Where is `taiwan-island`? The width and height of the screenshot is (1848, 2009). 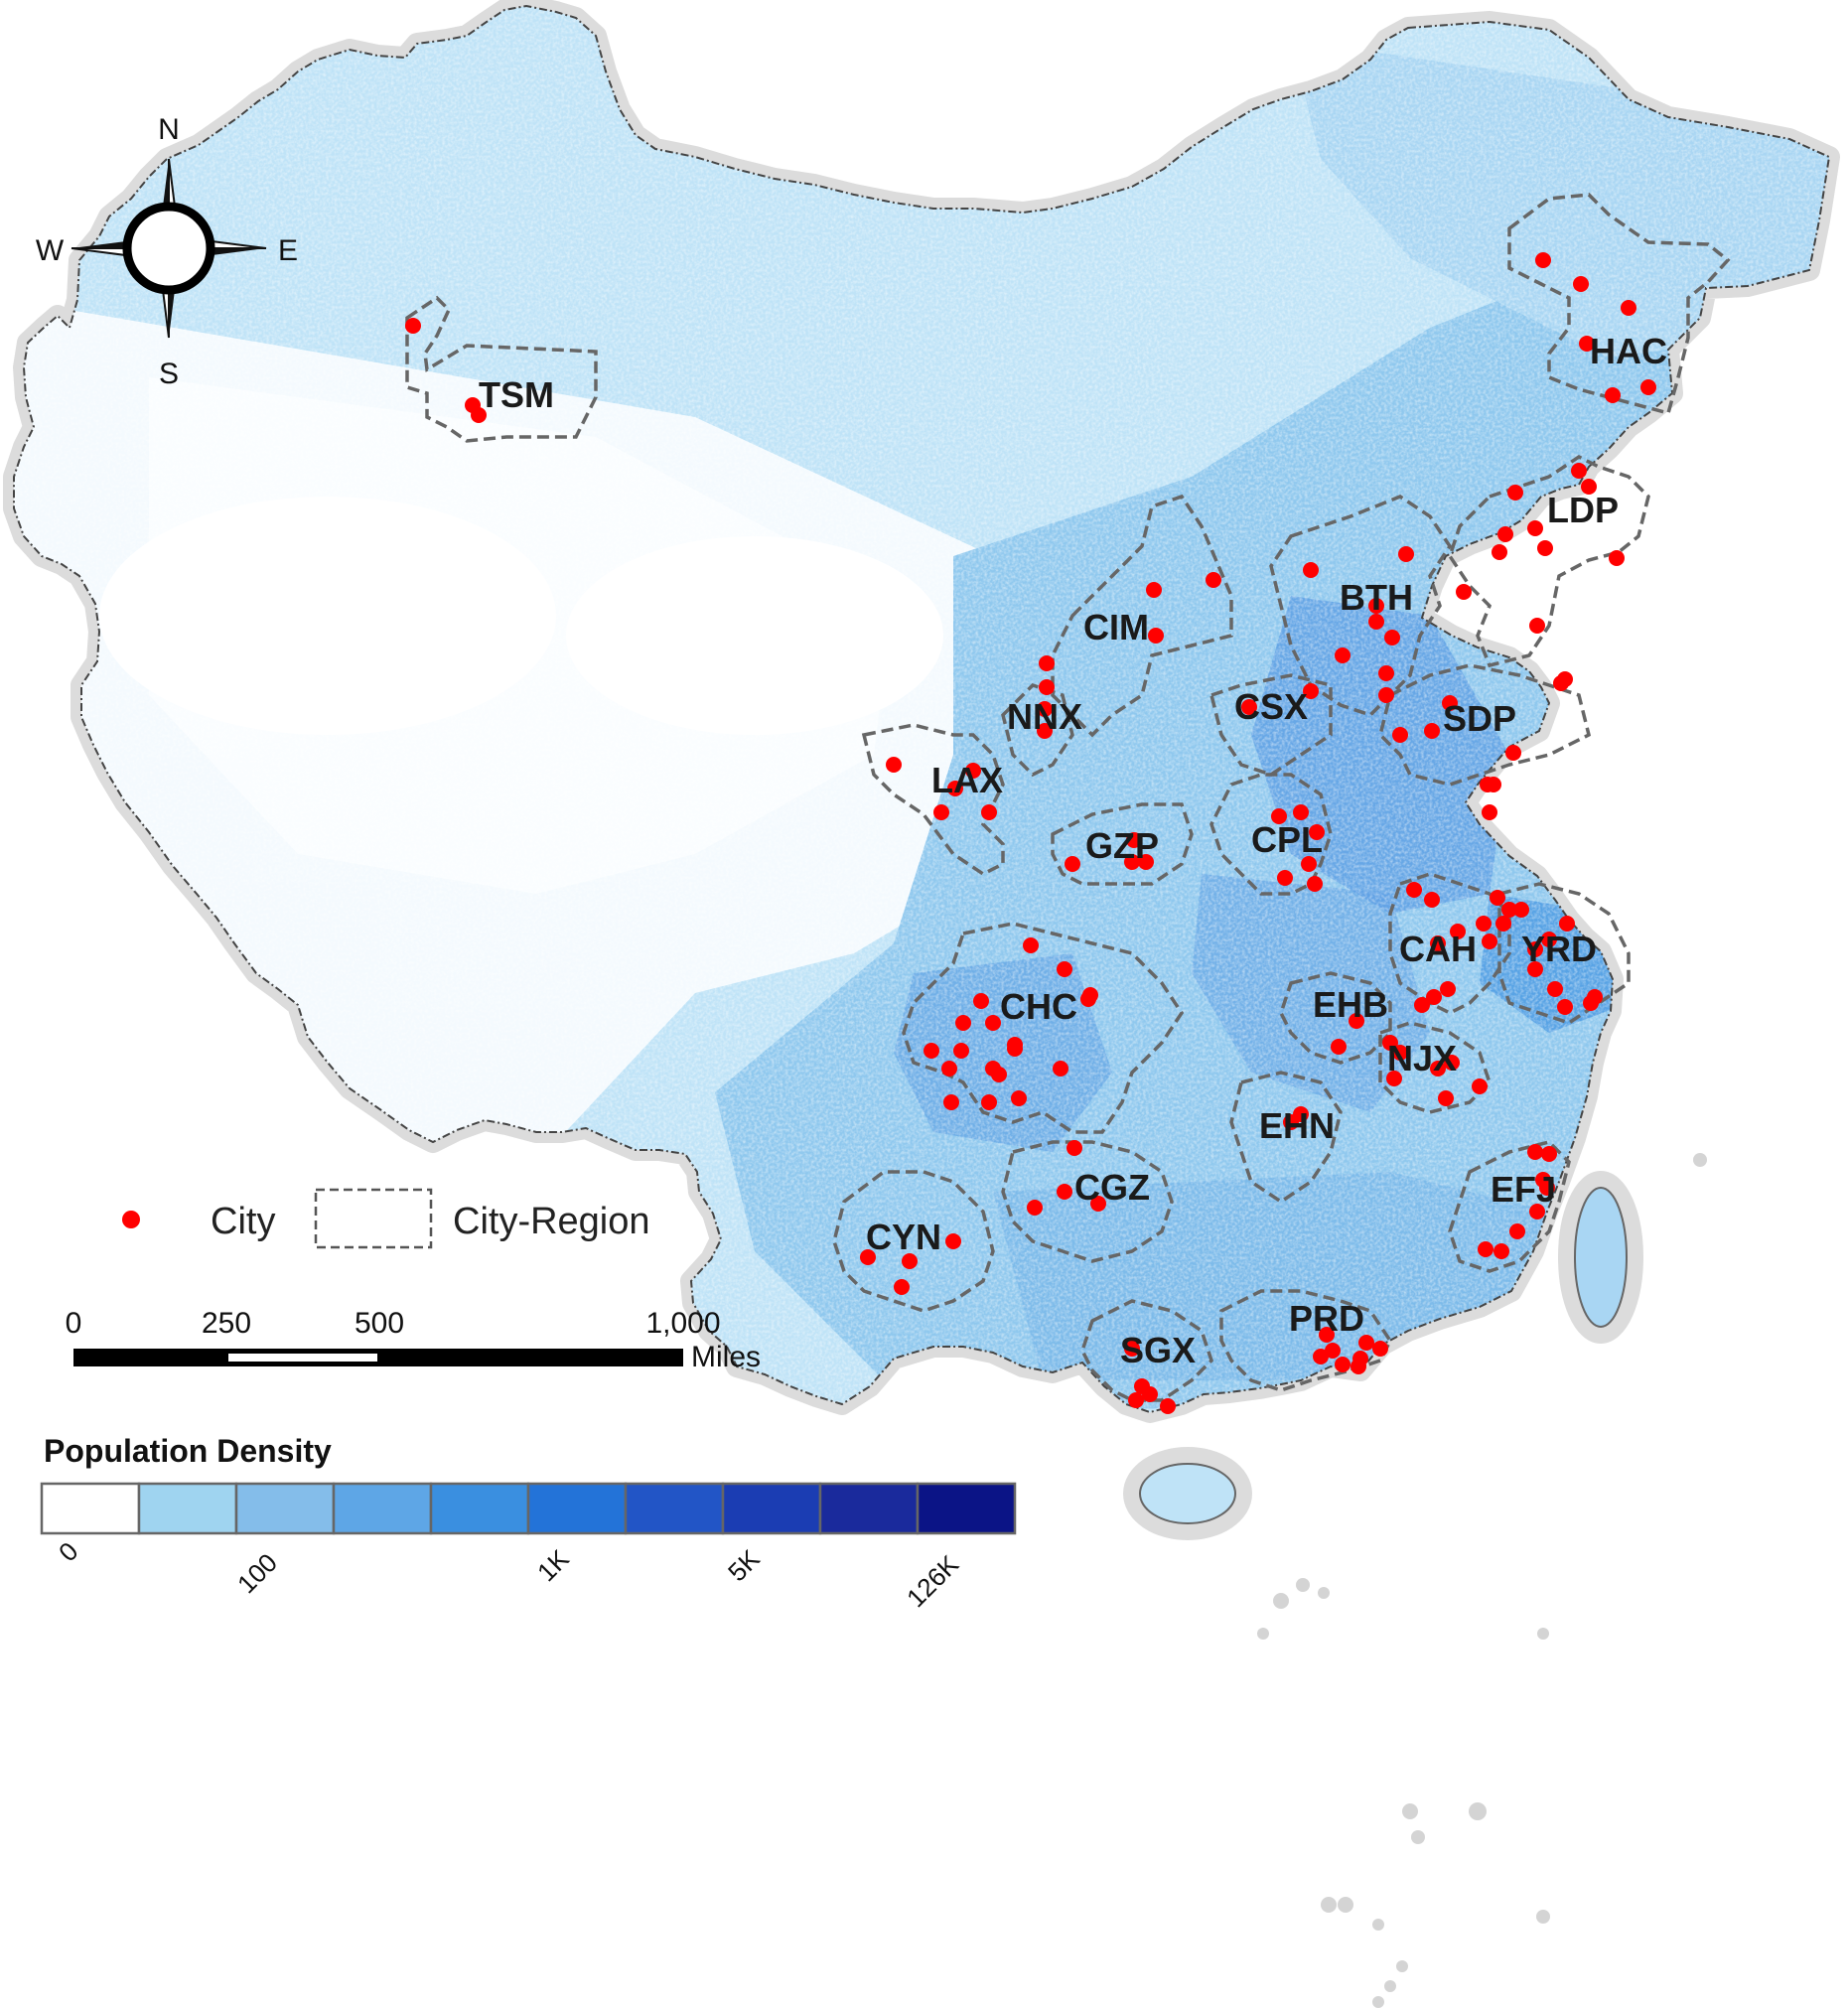
taiwan-island is located at coordinates (1601, 1257).